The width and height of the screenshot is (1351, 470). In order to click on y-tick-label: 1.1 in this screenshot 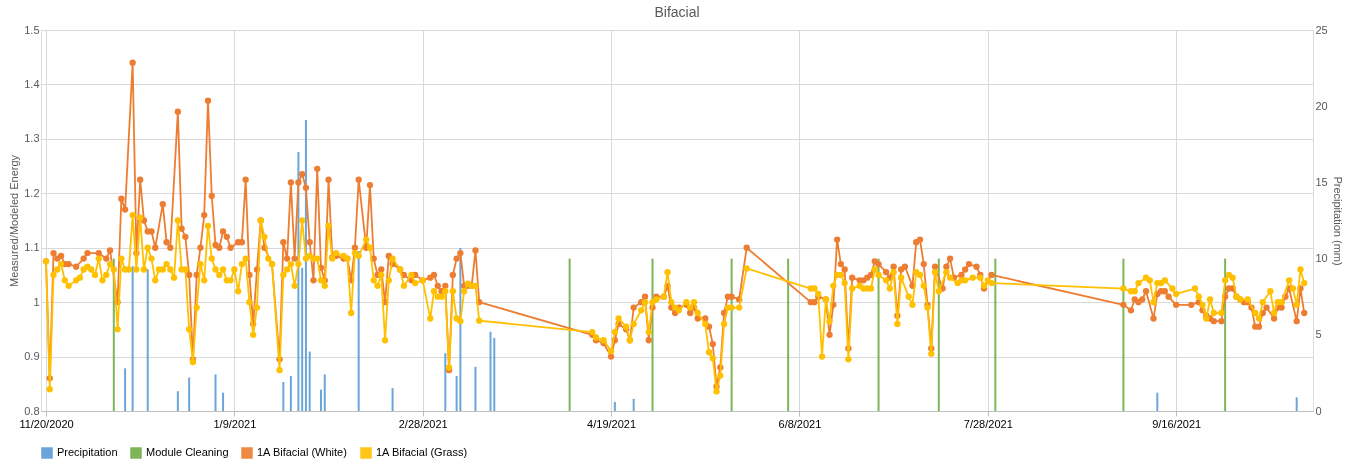, I will do `click(32, 247)`.